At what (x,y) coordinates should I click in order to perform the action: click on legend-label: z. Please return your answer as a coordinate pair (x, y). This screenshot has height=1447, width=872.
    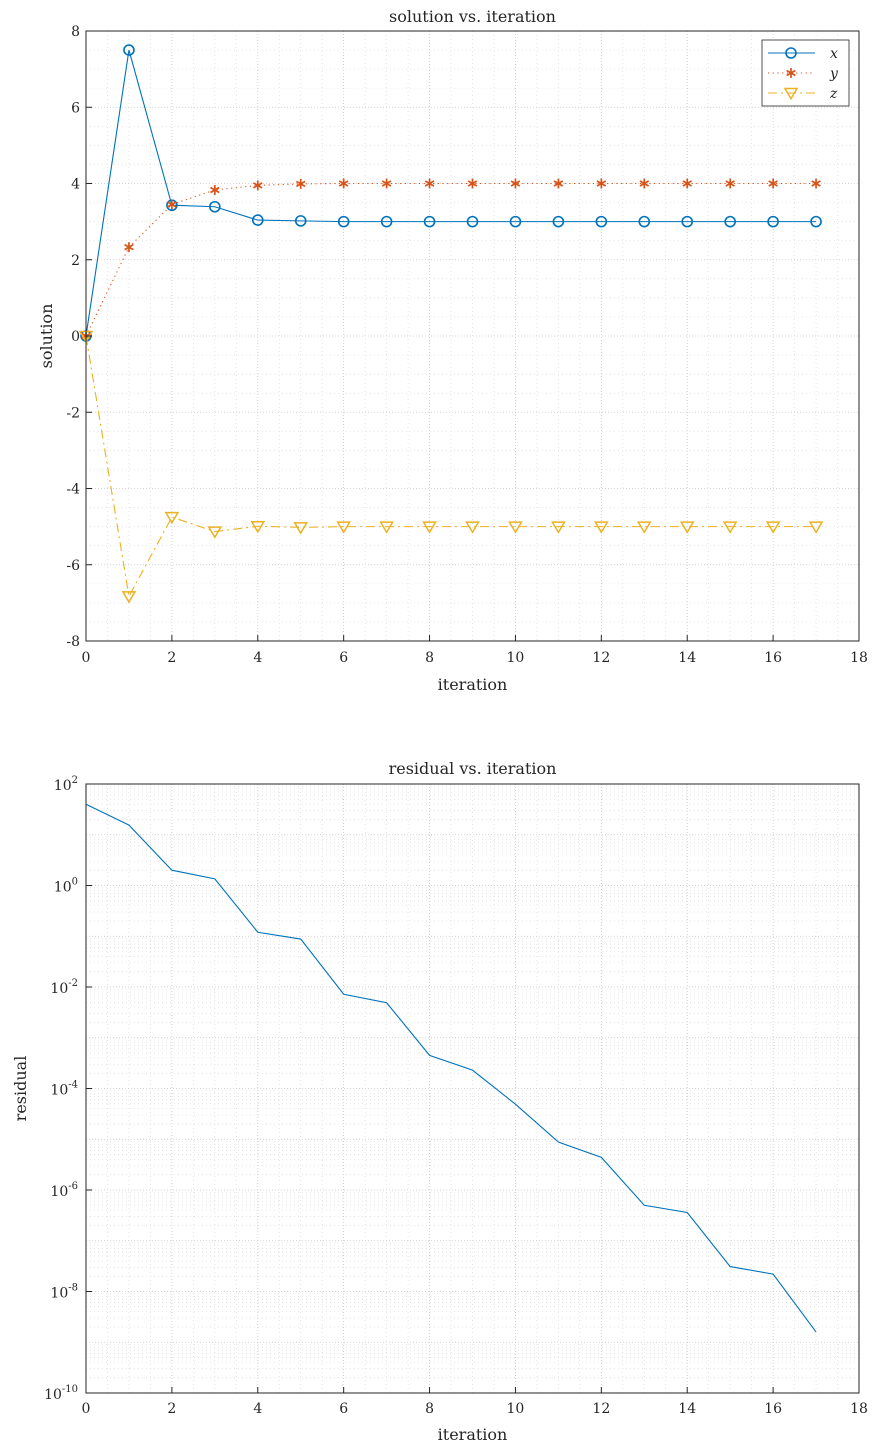
    Looking at the image, I should click on (833, 94).